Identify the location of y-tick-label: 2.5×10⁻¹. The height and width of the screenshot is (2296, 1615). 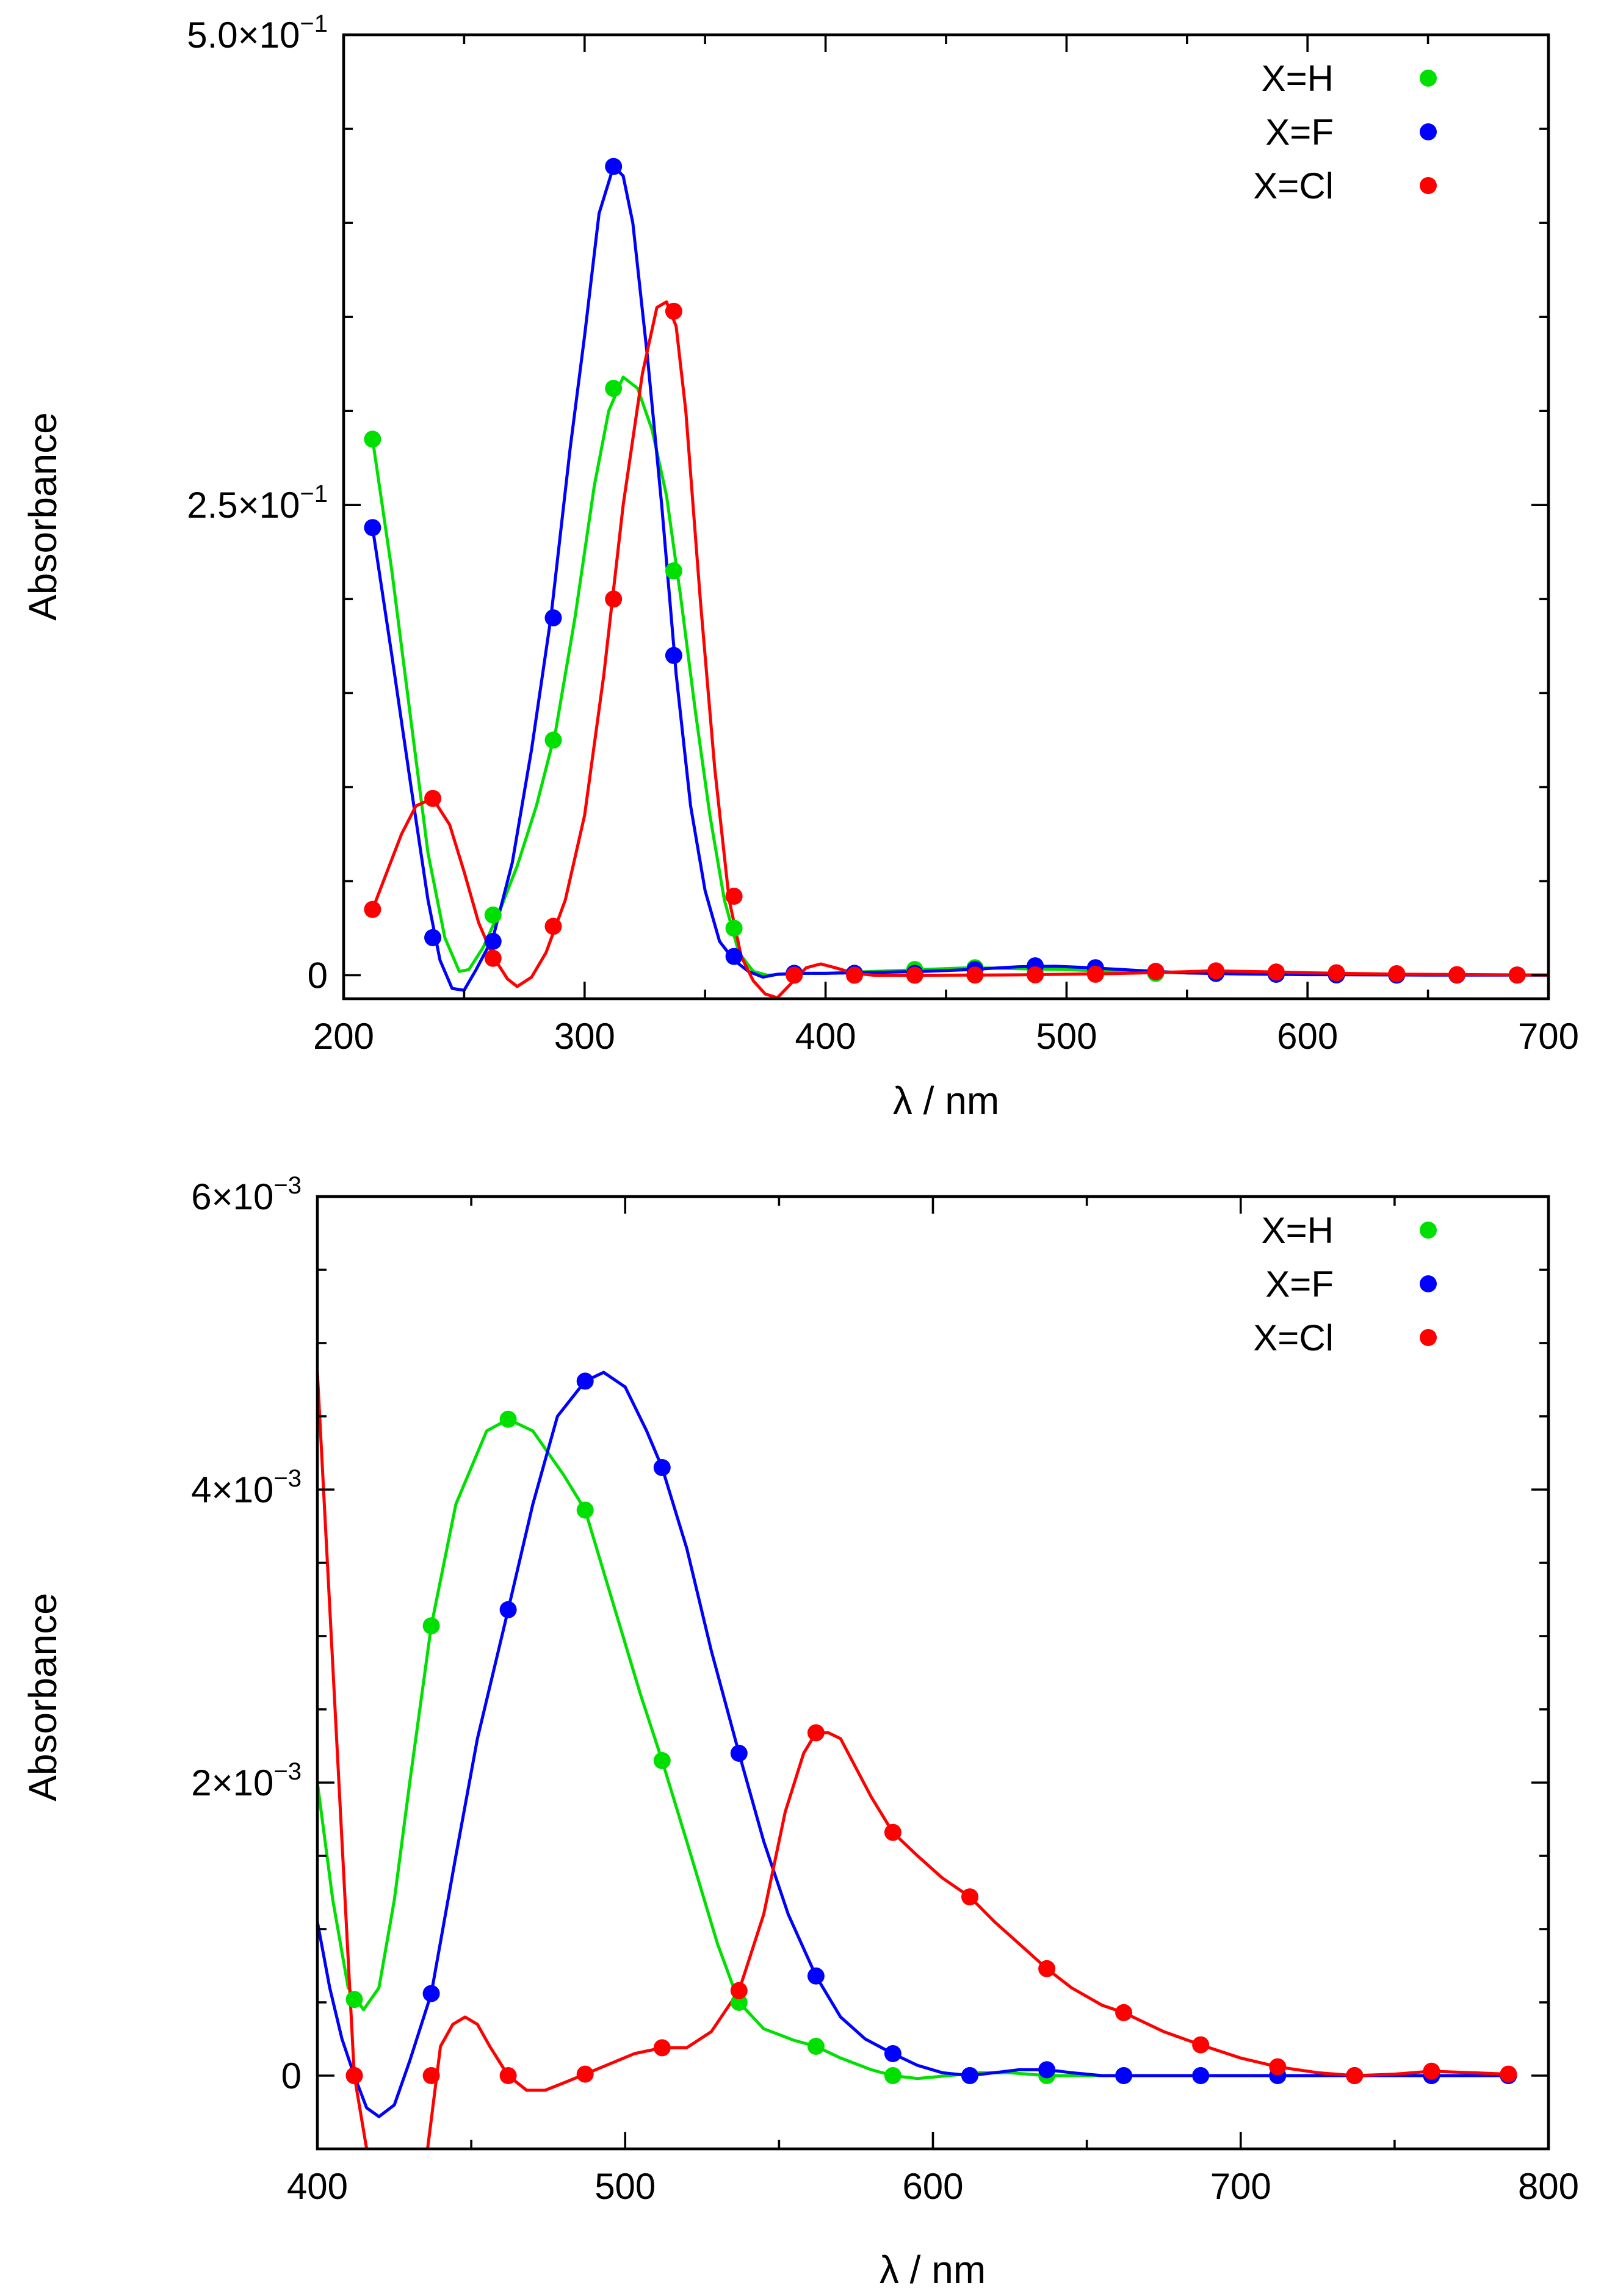
(257, 503).